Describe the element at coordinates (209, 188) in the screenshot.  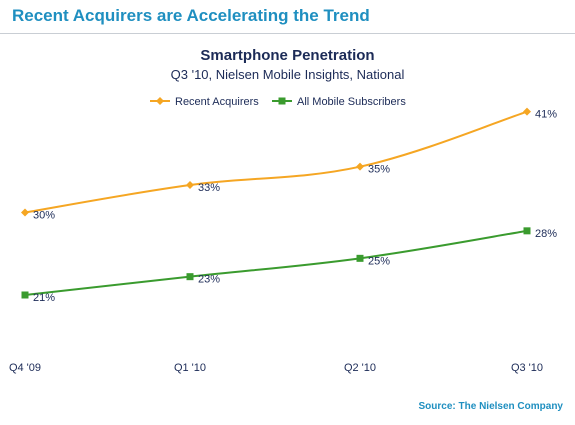
I see `data-label-0-1: 33%` at that location.